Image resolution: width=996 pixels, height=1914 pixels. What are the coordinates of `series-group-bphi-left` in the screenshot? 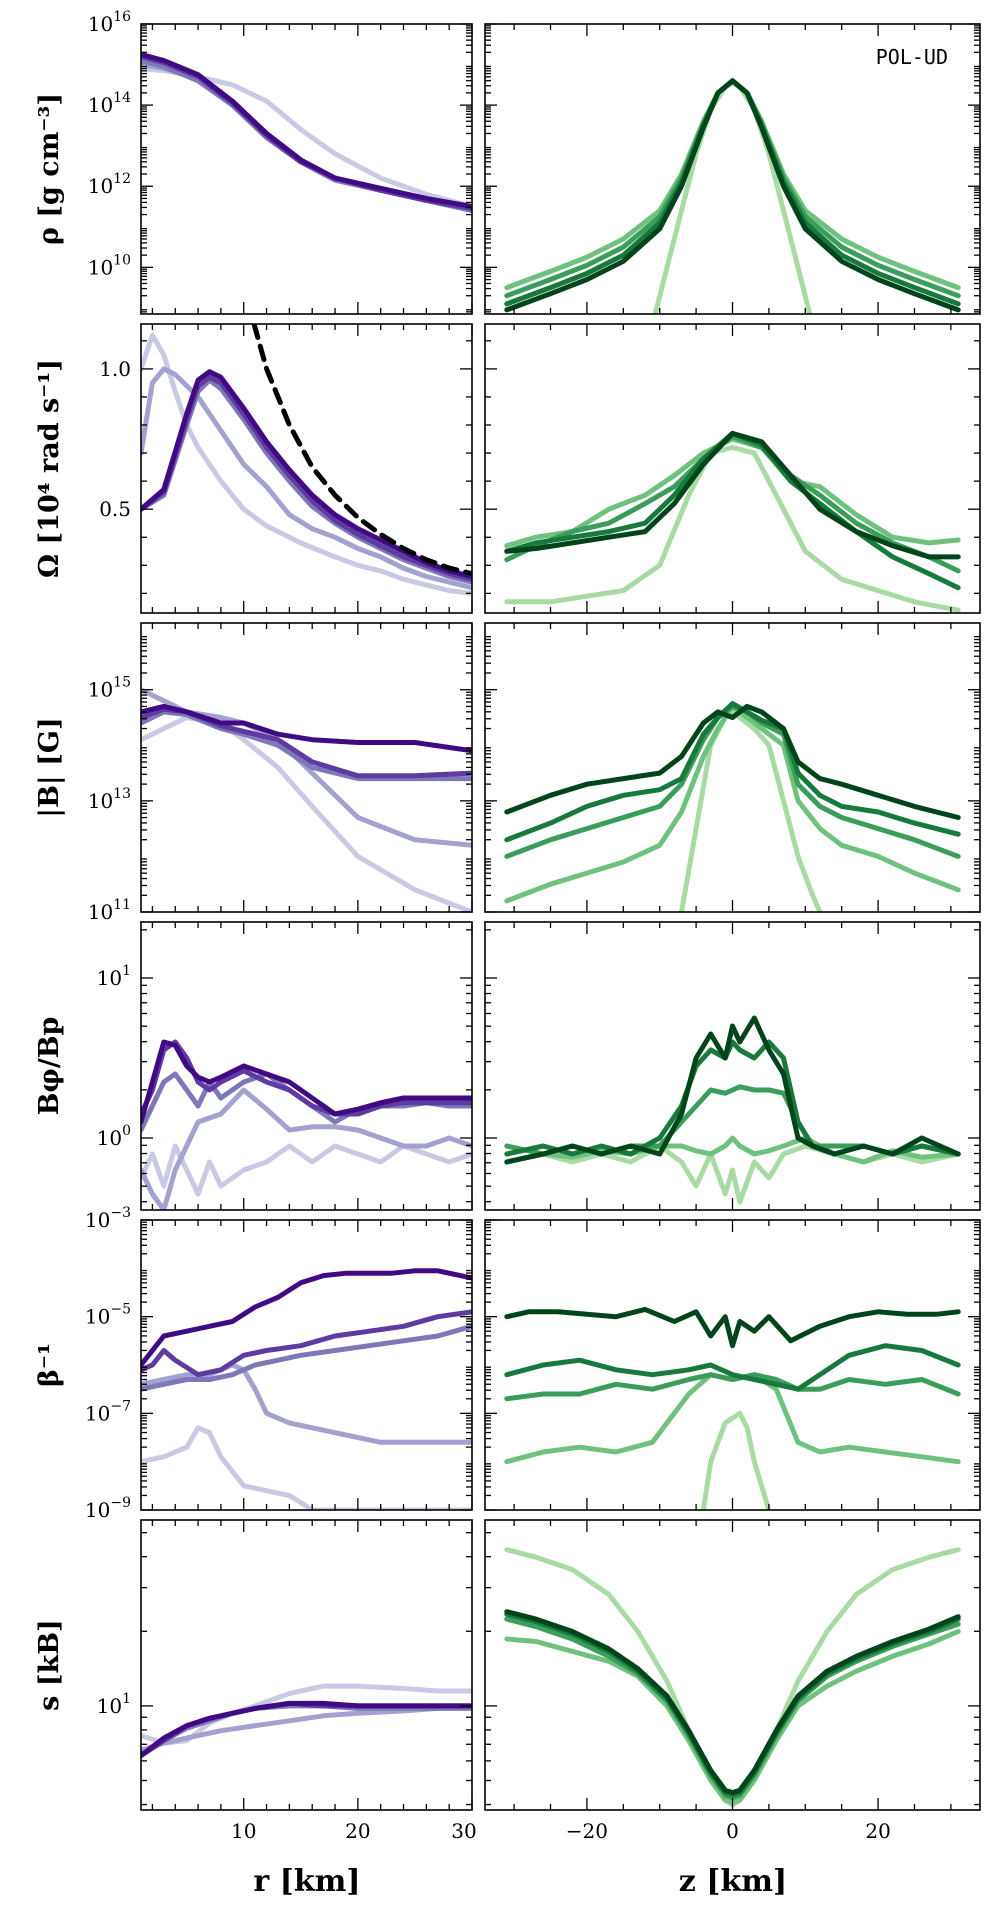 It's located at (306, 1124).